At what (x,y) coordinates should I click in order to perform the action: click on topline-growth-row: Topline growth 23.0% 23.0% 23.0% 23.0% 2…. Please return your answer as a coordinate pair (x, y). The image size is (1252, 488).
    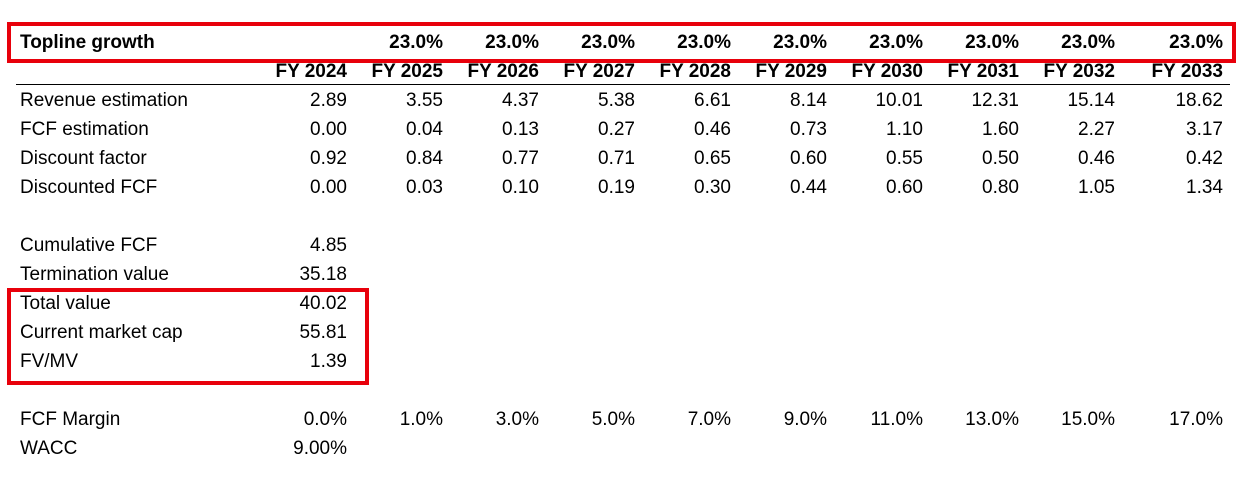
    Looking at the image, I should click on (626, 42).